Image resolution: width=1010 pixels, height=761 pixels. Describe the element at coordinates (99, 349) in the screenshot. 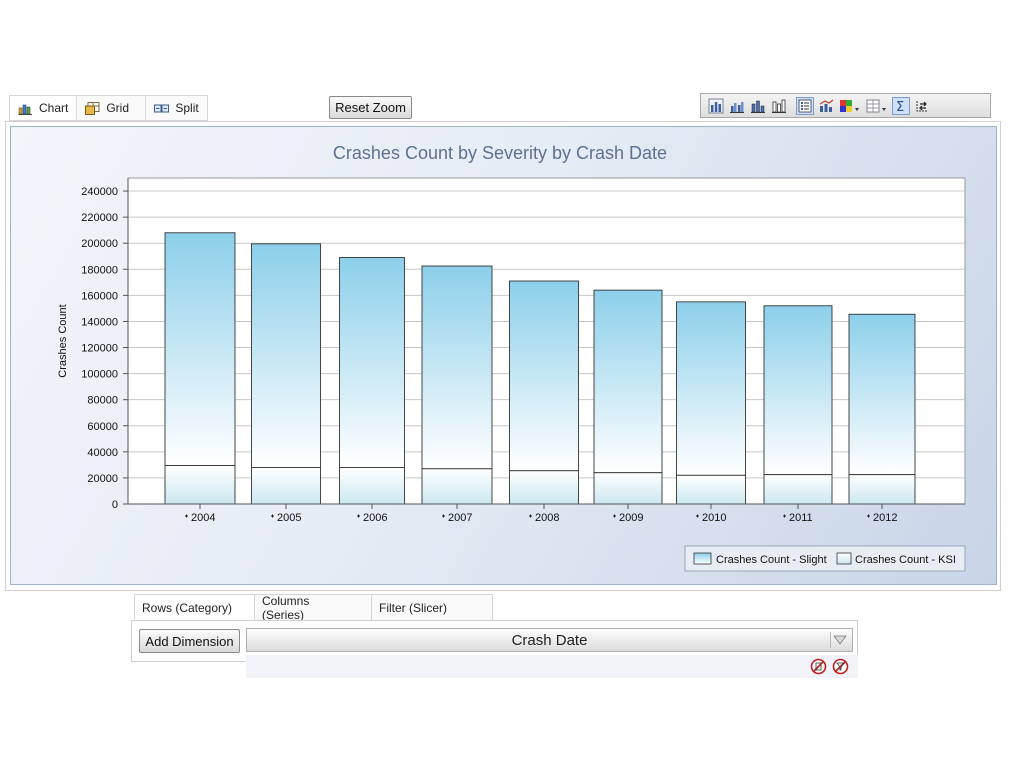

I see `y-tick-label: 120000` at that location.